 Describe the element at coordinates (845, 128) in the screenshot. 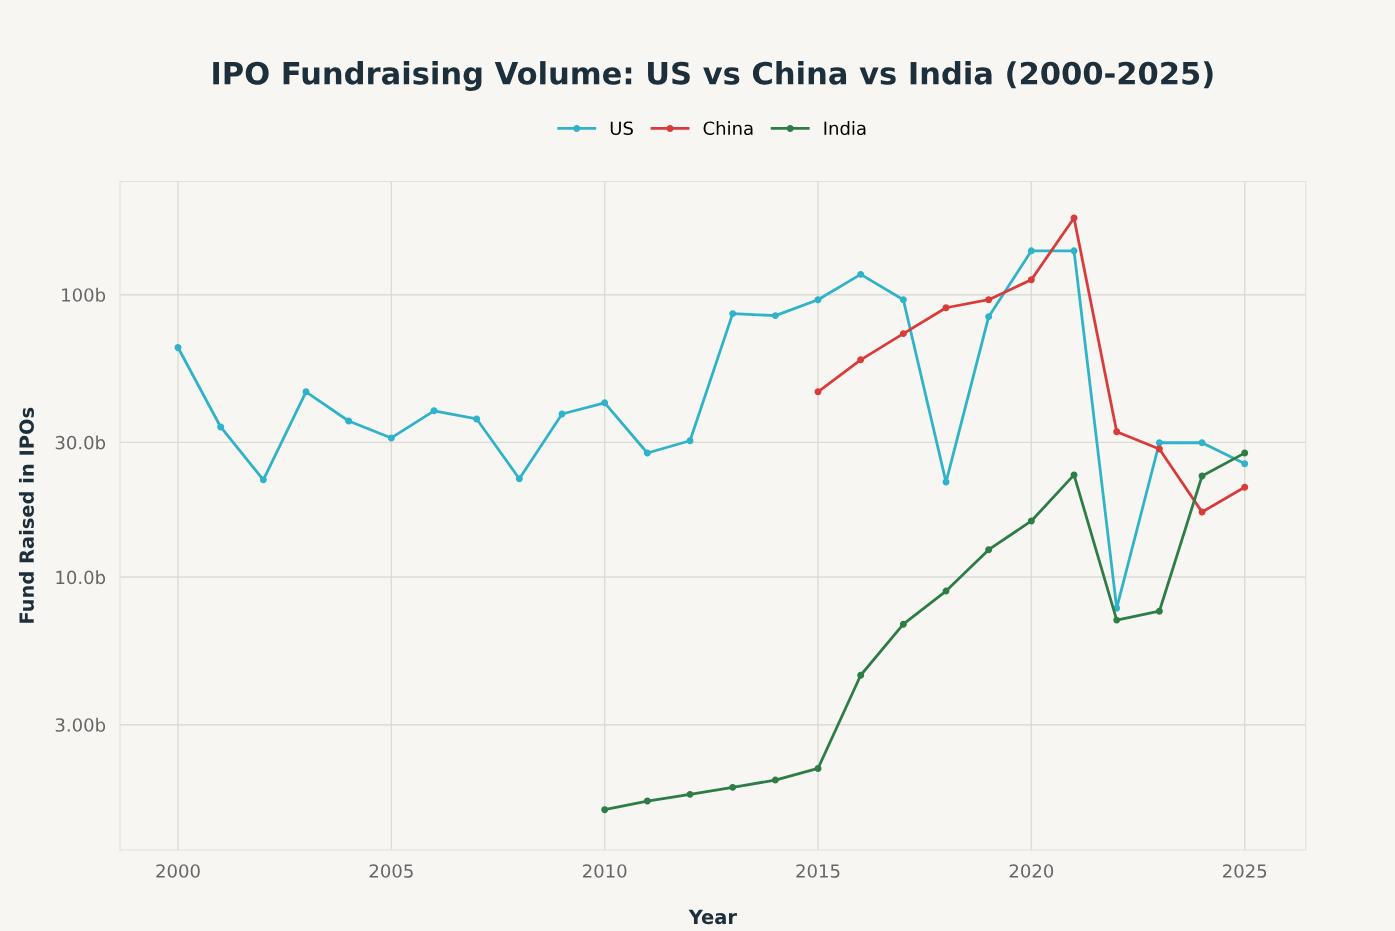

I see `legend-label: India` at that location.